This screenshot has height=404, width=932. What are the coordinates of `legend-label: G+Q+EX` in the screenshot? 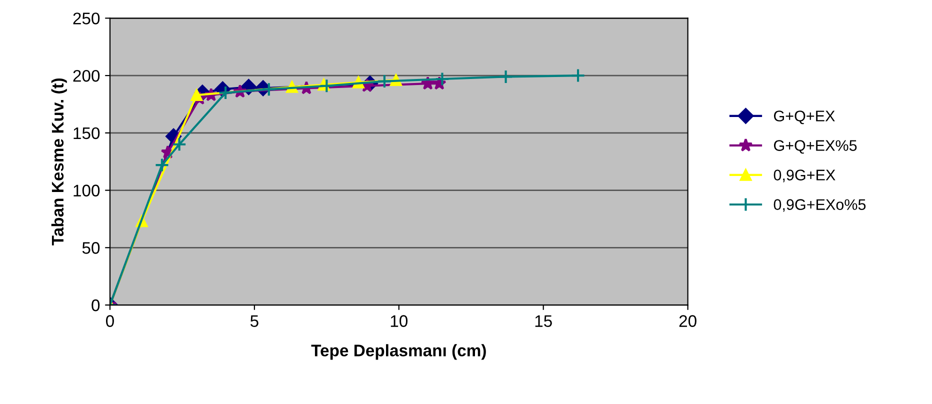 It's located at (804, 117).